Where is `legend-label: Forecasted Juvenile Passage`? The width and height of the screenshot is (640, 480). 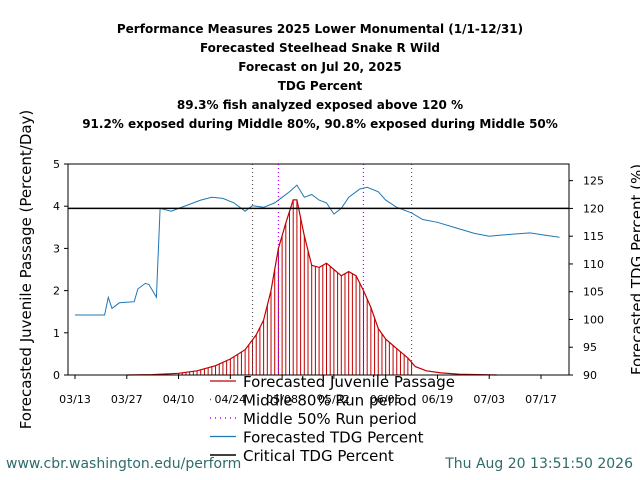 legend-label: Forecasted Juvenile Passage is located at coordinates (349, 382).